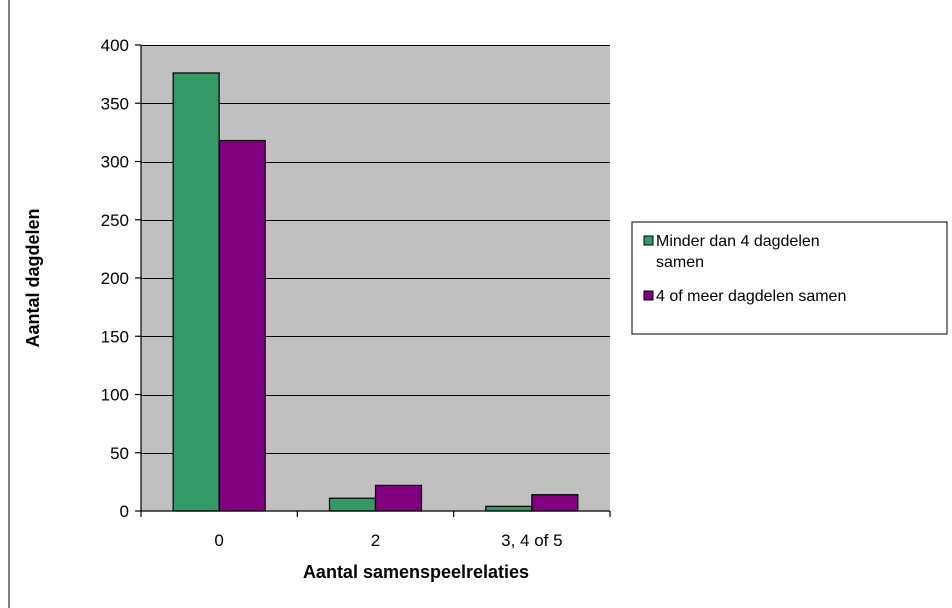  Describe the element at coordinates (751, 296) in the screenshot. I see `legend-label-1: 4 of meer dagdelen samen` at that location.